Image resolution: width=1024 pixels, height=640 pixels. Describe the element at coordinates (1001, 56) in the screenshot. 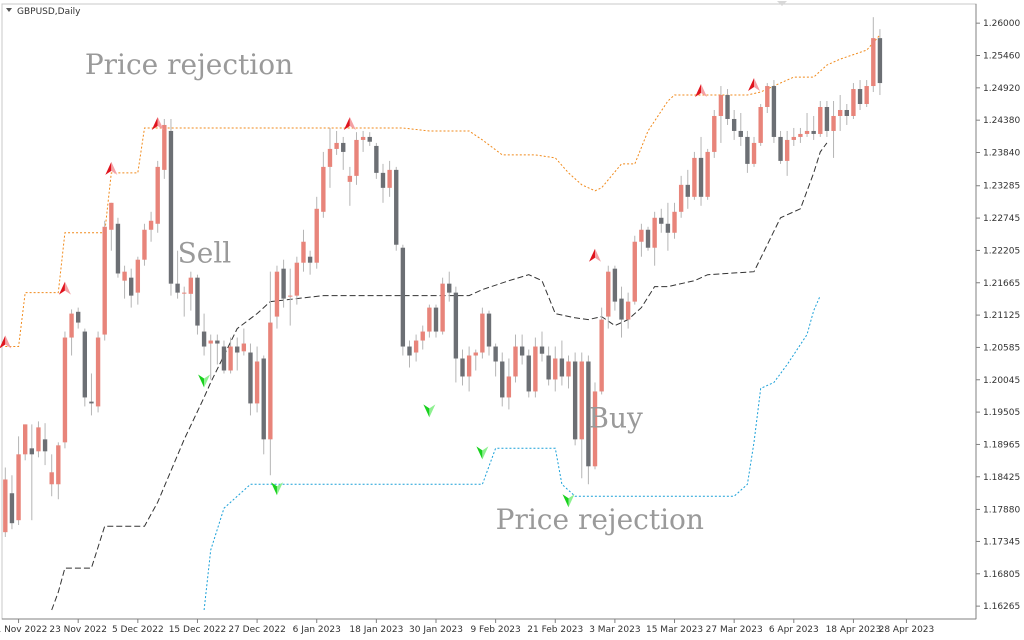

I see `y-tick-label: 1.25460` at that location.